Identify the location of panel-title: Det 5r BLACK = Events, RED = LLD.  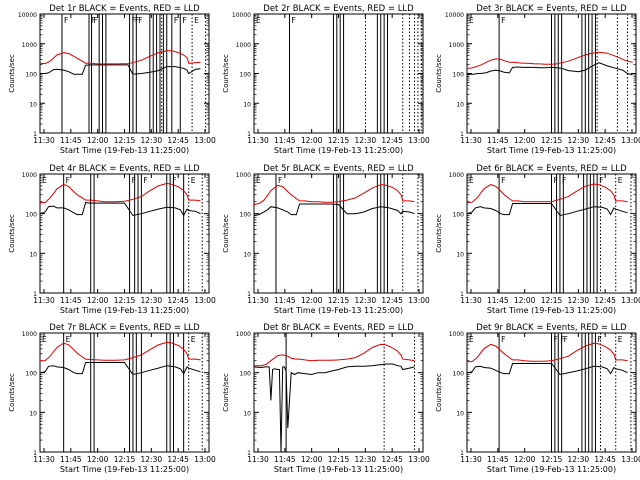
(338, 169).